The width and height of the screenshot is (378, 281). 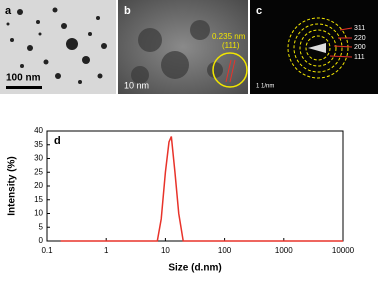 What do you see at coordinates (38, 171) in the screenshot?
I see `y-tick-label: 25` at bounding box center [38, 171].